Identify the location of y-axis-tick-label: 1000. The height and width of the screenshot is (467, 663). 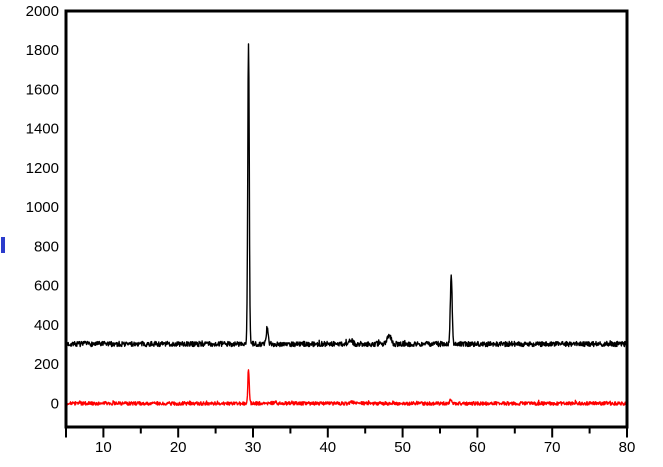
(42, 207).